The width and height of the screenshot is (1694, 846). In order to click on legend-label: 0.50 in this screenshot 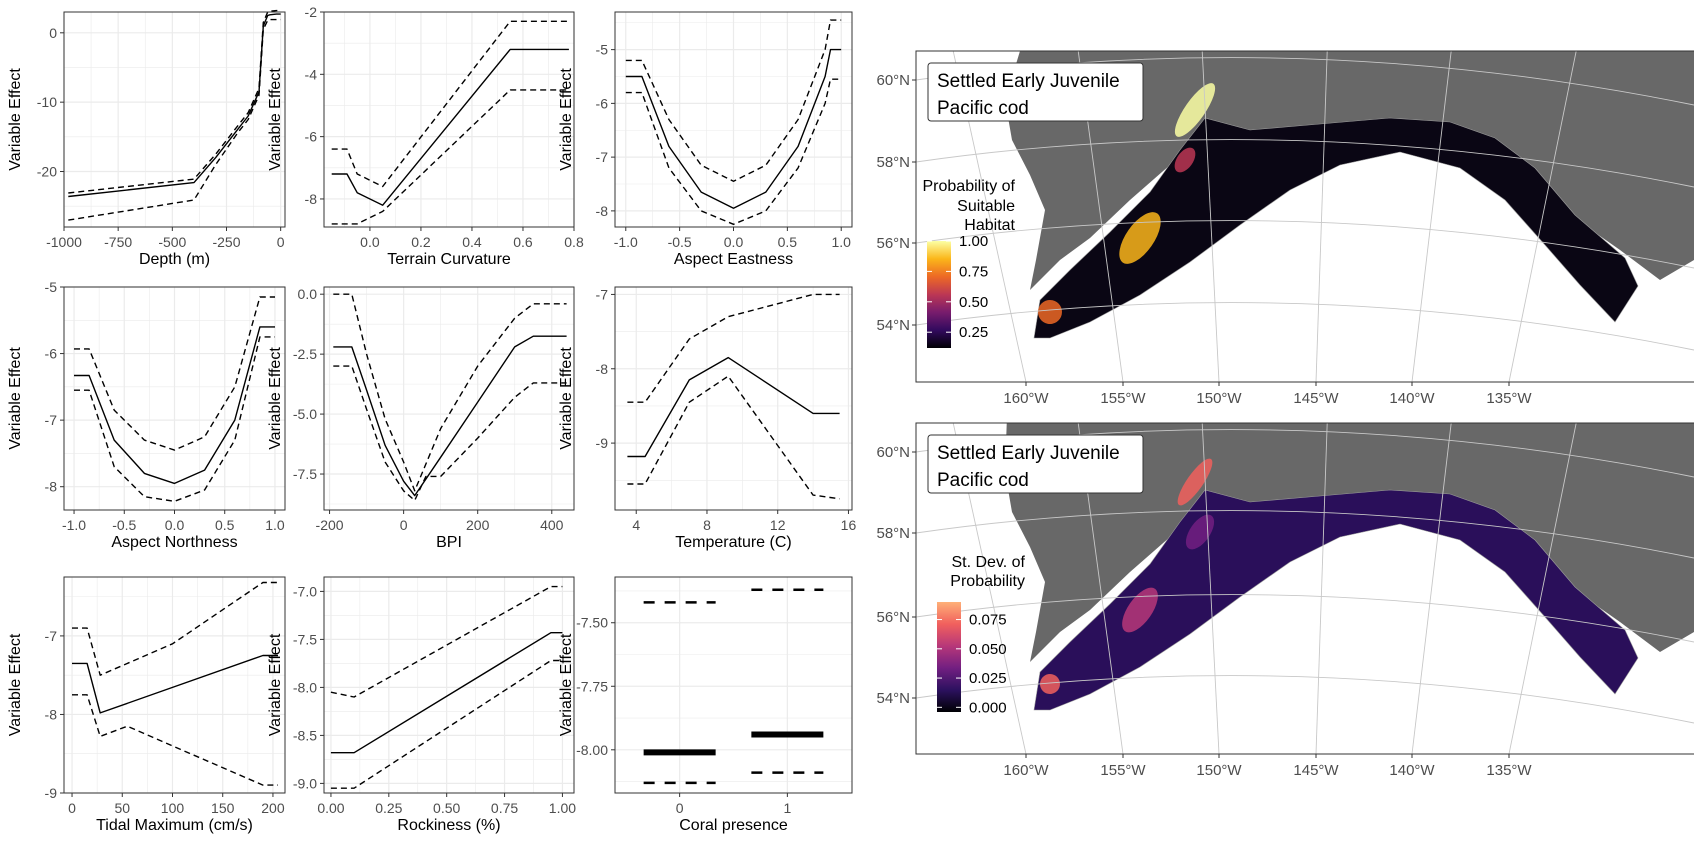, I will do `click(973, 302)`.